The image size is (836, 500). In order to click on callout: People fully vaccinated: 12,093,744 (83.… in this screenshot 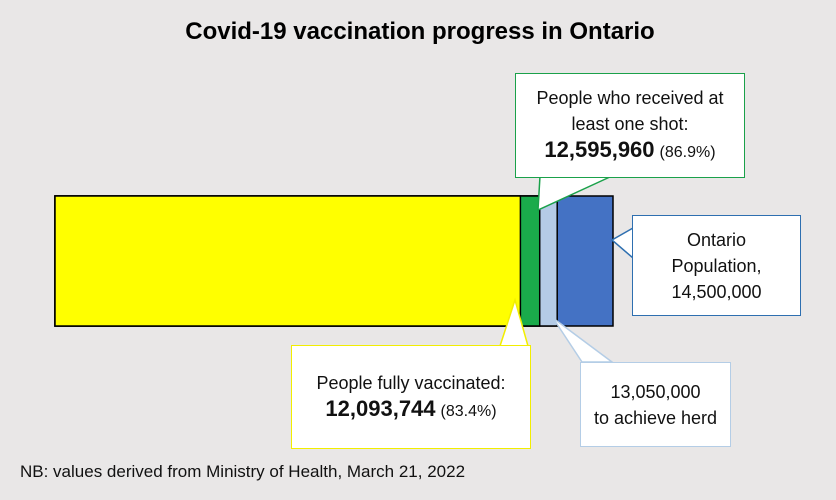, I will do `click(411, 397)`.